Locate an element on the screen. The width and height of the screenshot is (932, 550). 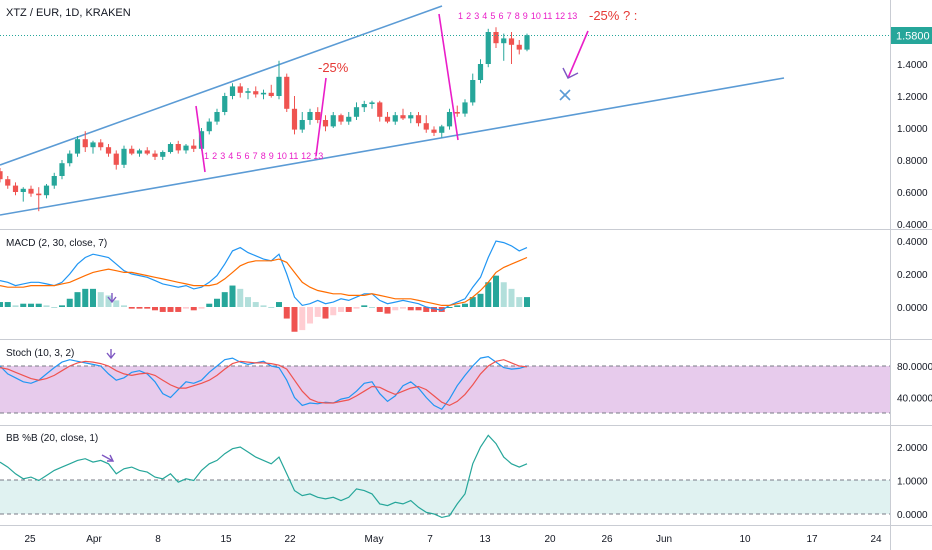
bb-percent-line is located at coordinates (264, 476).